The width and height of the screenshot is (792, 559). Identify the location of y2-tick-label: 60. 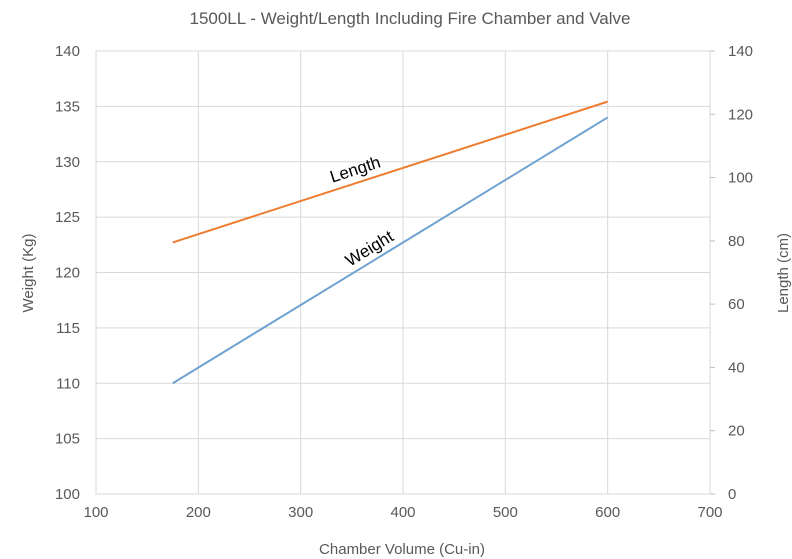
(736, 304).